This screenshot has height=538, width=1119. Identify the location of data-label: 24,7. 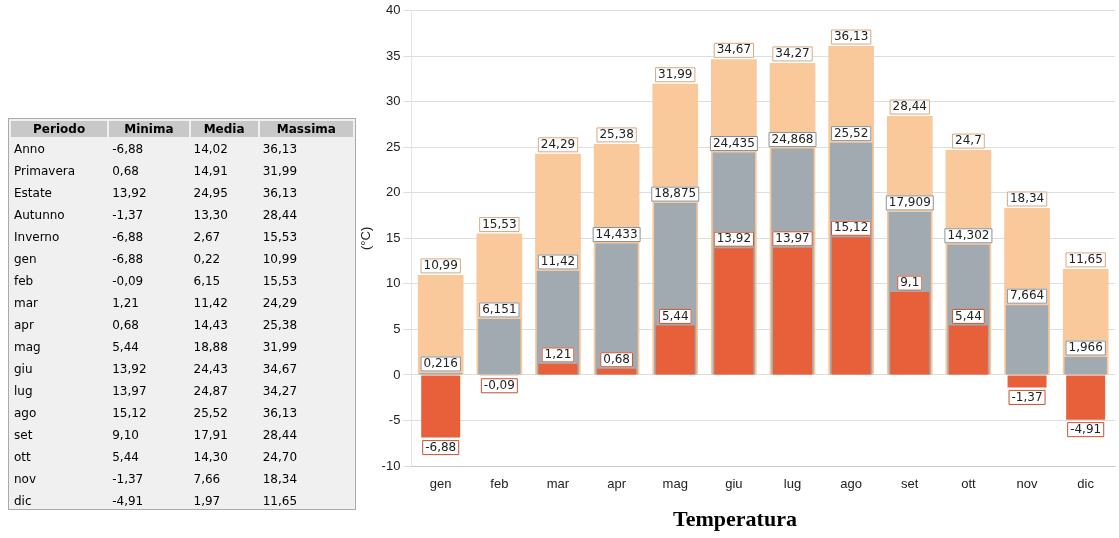
(968, 140).